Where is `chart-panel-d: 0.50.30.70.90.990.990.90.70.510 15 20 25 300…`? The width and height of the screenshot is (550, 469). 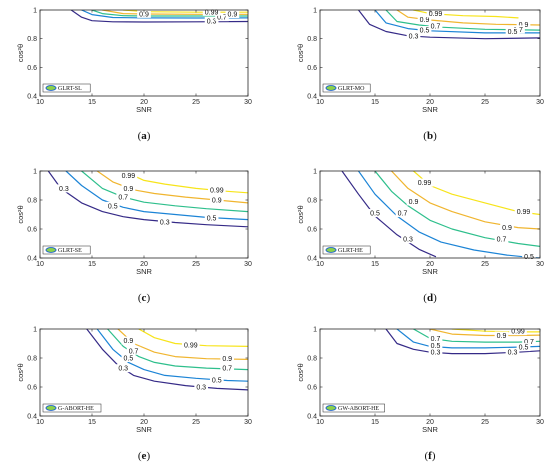 chart-panel-d: 0.50.30.70.90.990.990.90.70.510 15 20 25 300… is located at coordinates (420, 237).